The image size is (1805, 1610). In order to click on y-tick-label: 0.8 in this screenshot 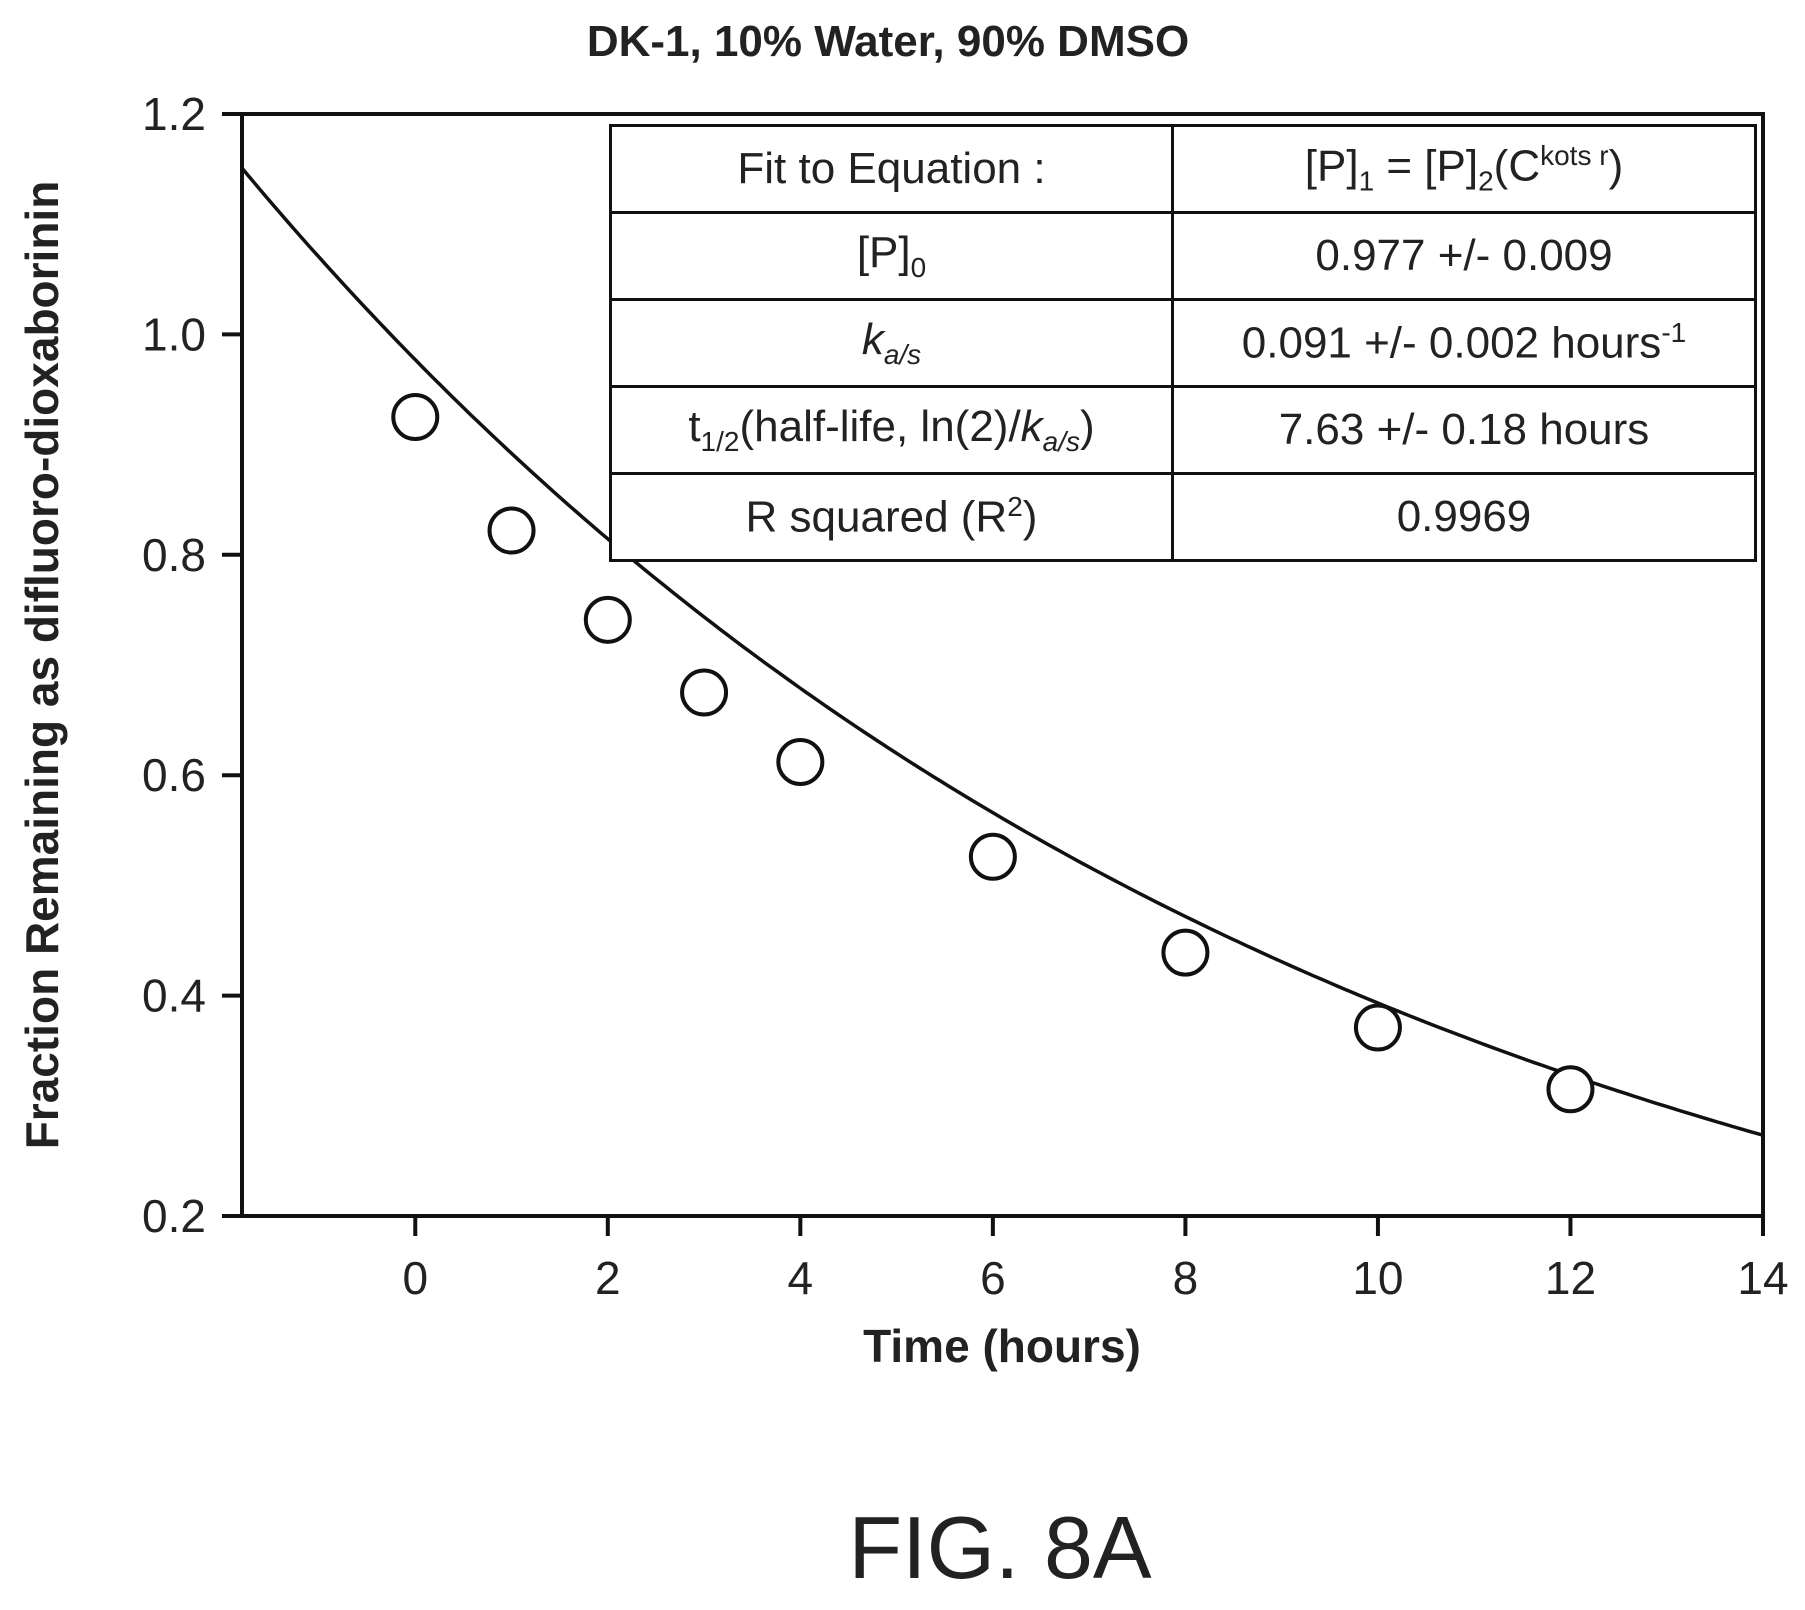, I will do `click(174, 555)`.